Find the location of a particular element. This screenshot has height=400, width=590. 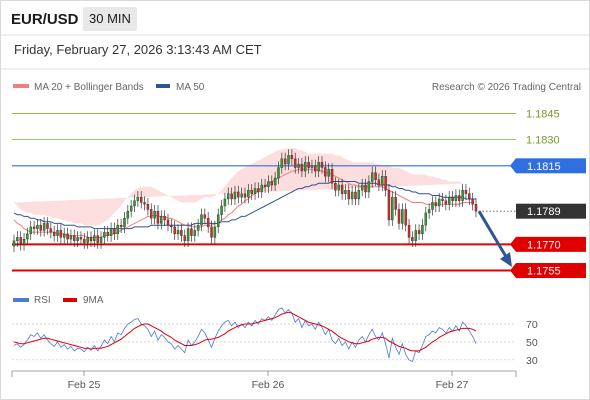

level-label-4: 1.1770 is located at coordinates (544, 245).